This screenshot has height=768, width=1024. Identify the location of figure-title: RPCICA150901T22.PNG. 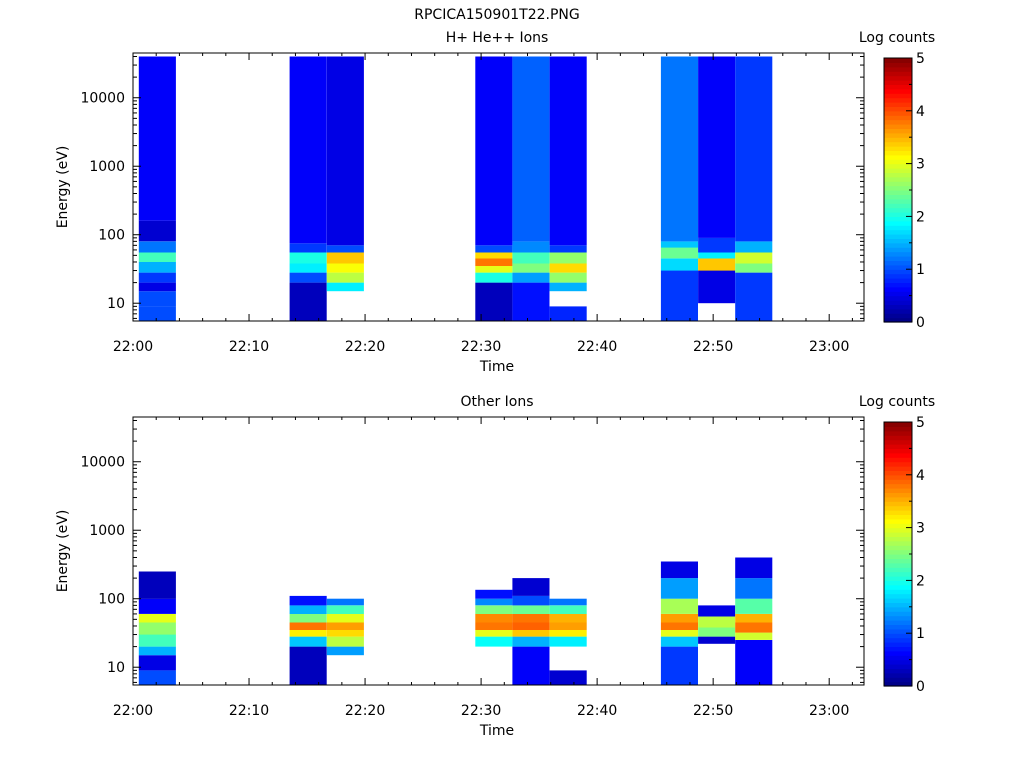
(496, 15).